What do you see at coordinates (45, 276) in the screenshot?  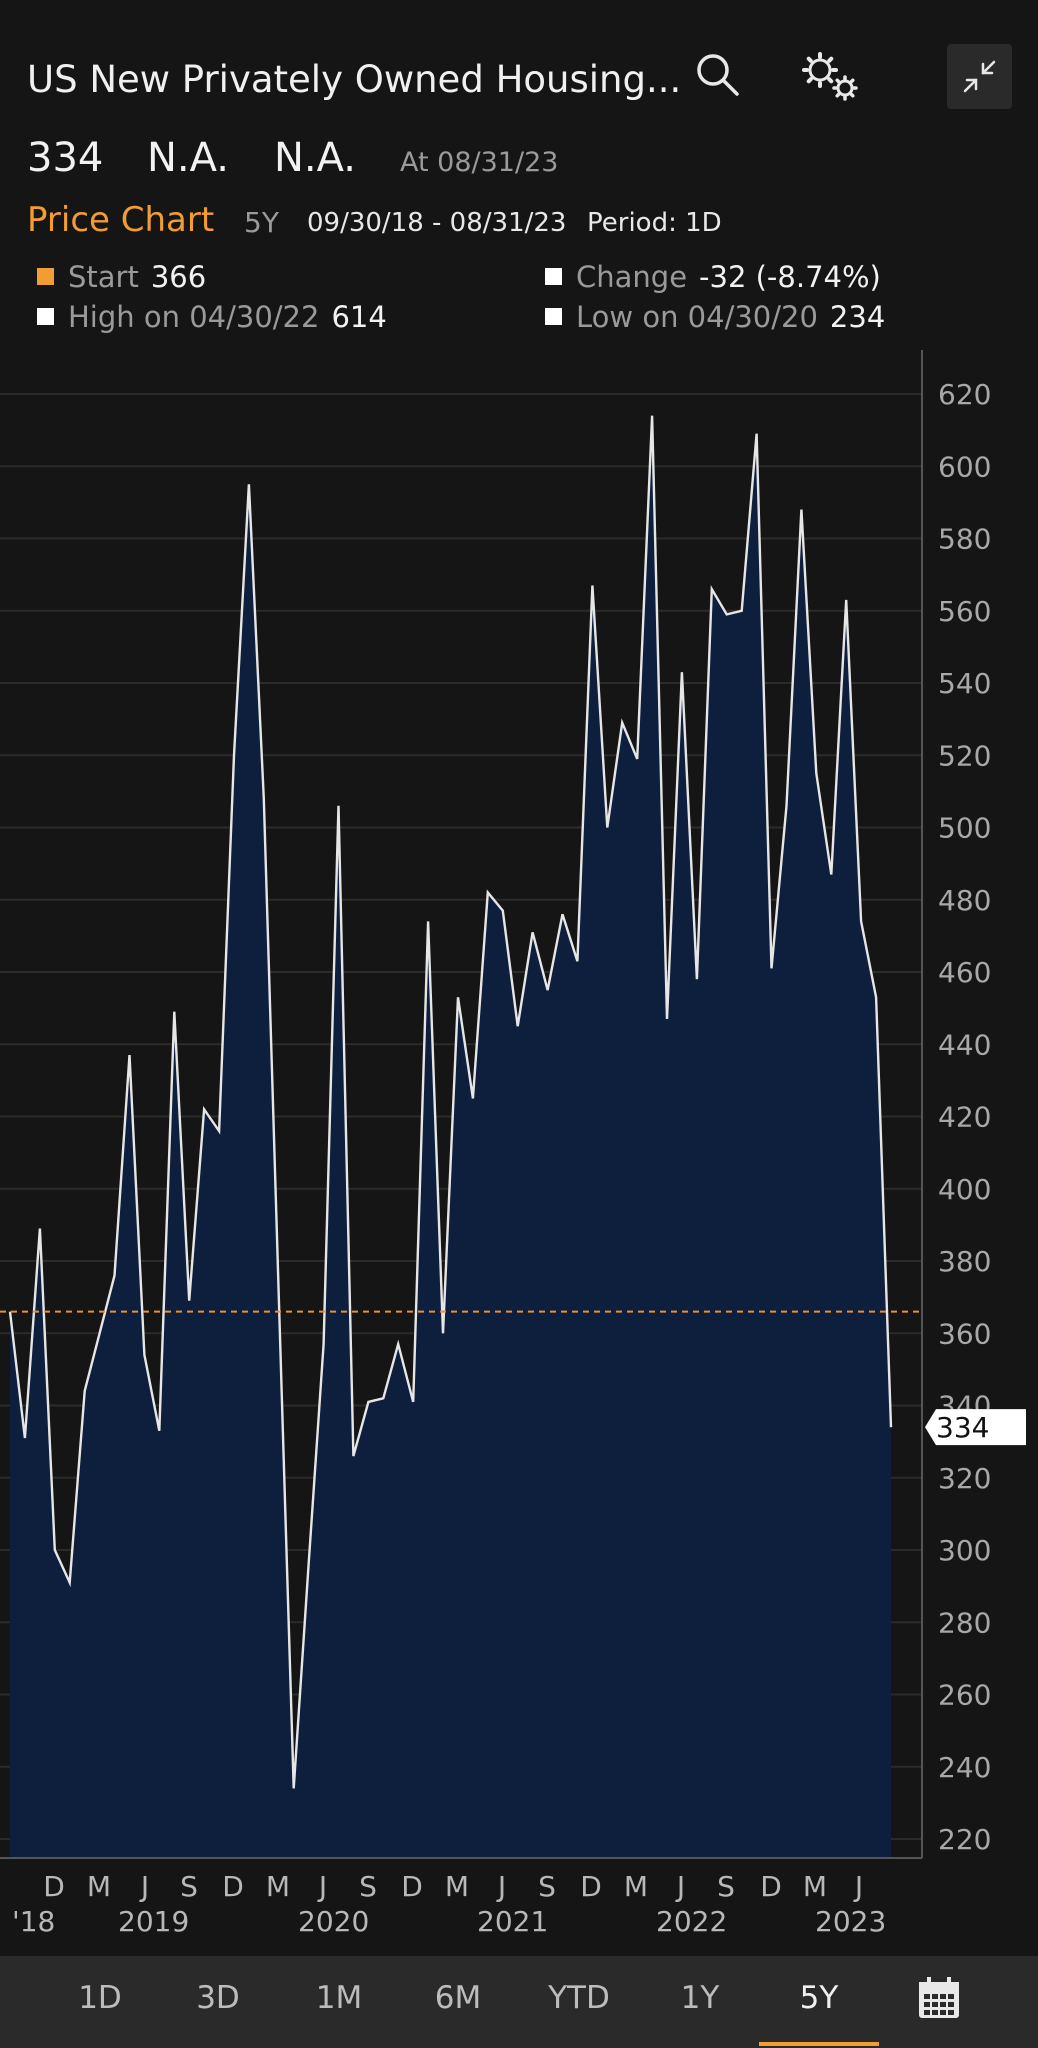 I see `start-swatch` at bounding box center [45, 276].